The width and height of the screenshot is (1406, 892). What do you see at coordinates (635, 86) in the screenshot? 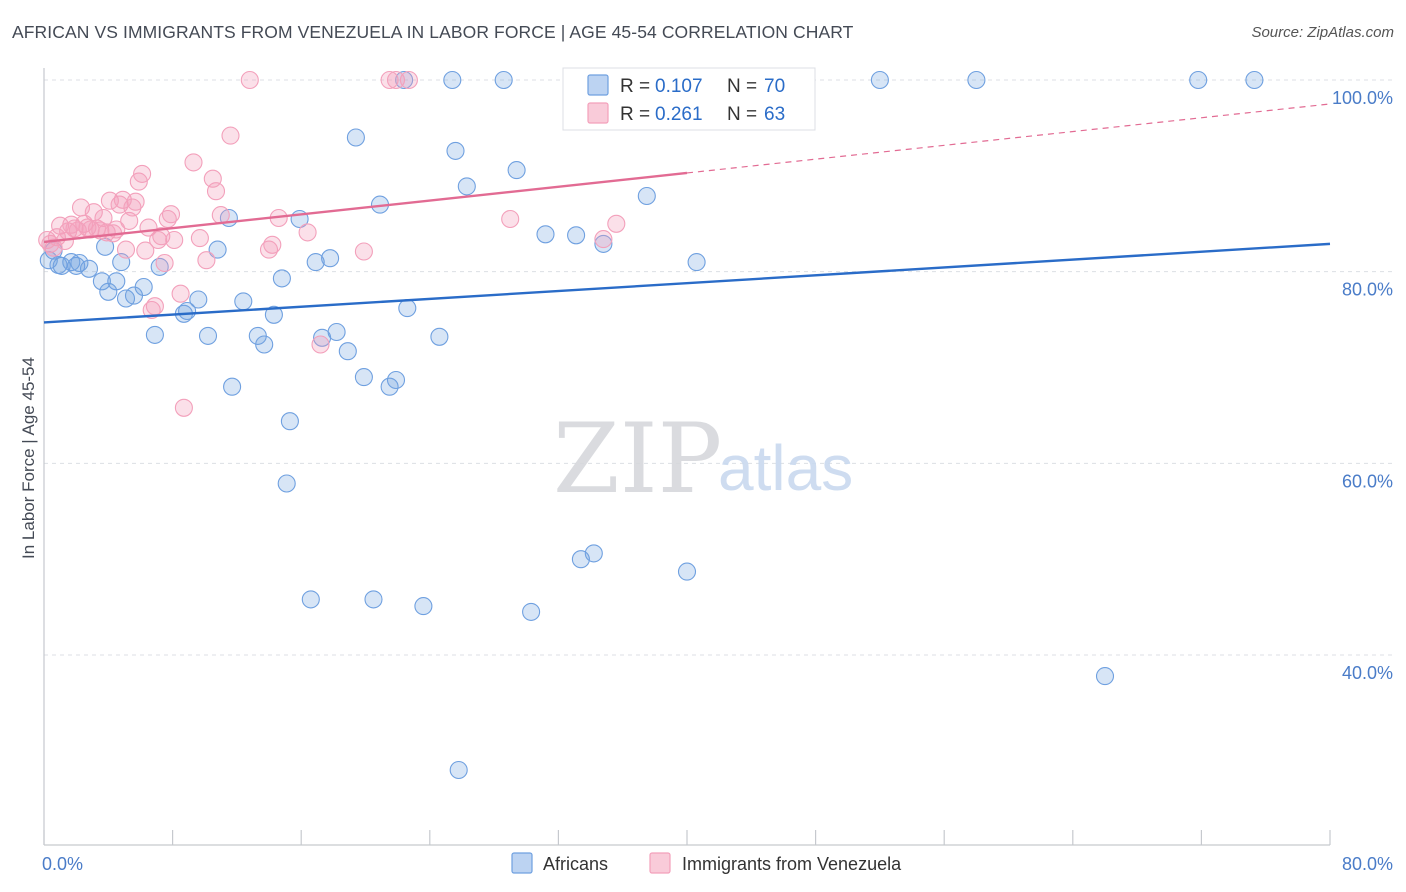
I see `legend-africans-r-label: R =` at bounding box center [635, 86].